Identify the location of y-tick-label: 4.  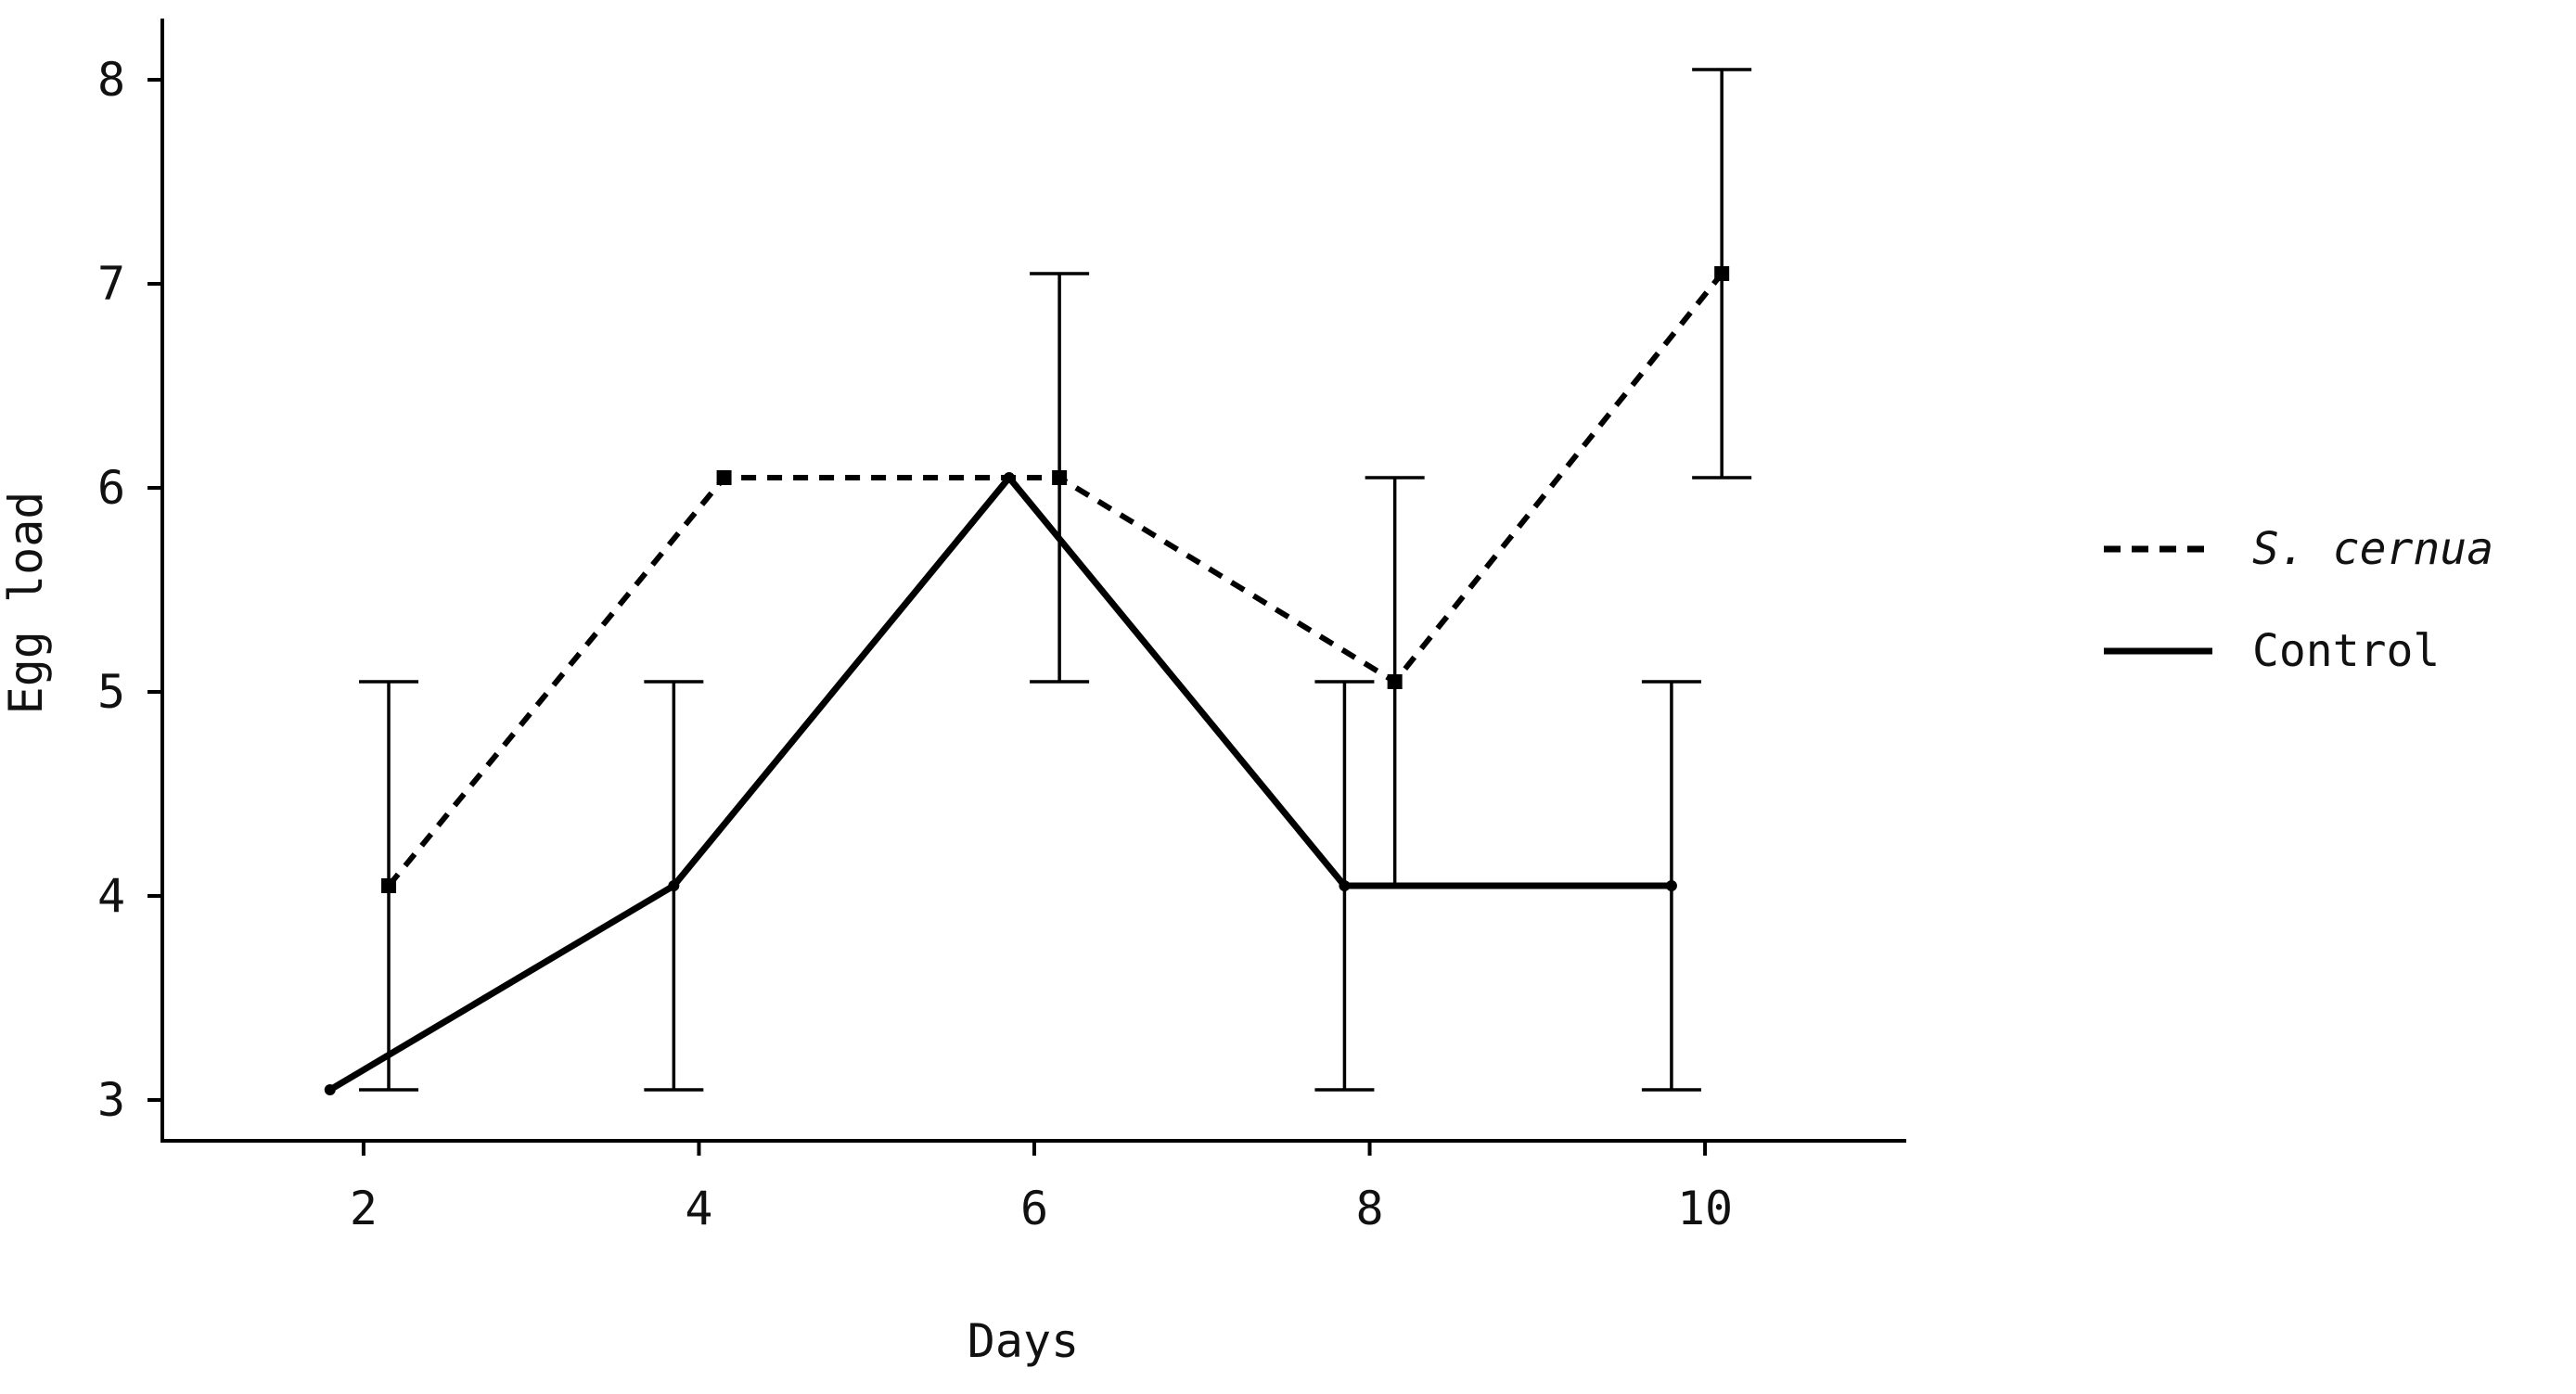
(111, 896).